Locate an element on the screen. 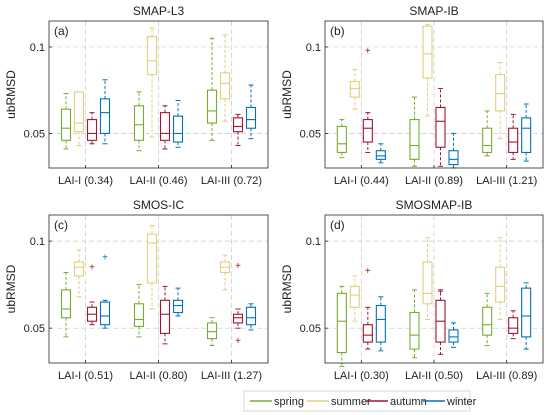  legend-item-autumn: autumn is located at coordinates (396, 402).